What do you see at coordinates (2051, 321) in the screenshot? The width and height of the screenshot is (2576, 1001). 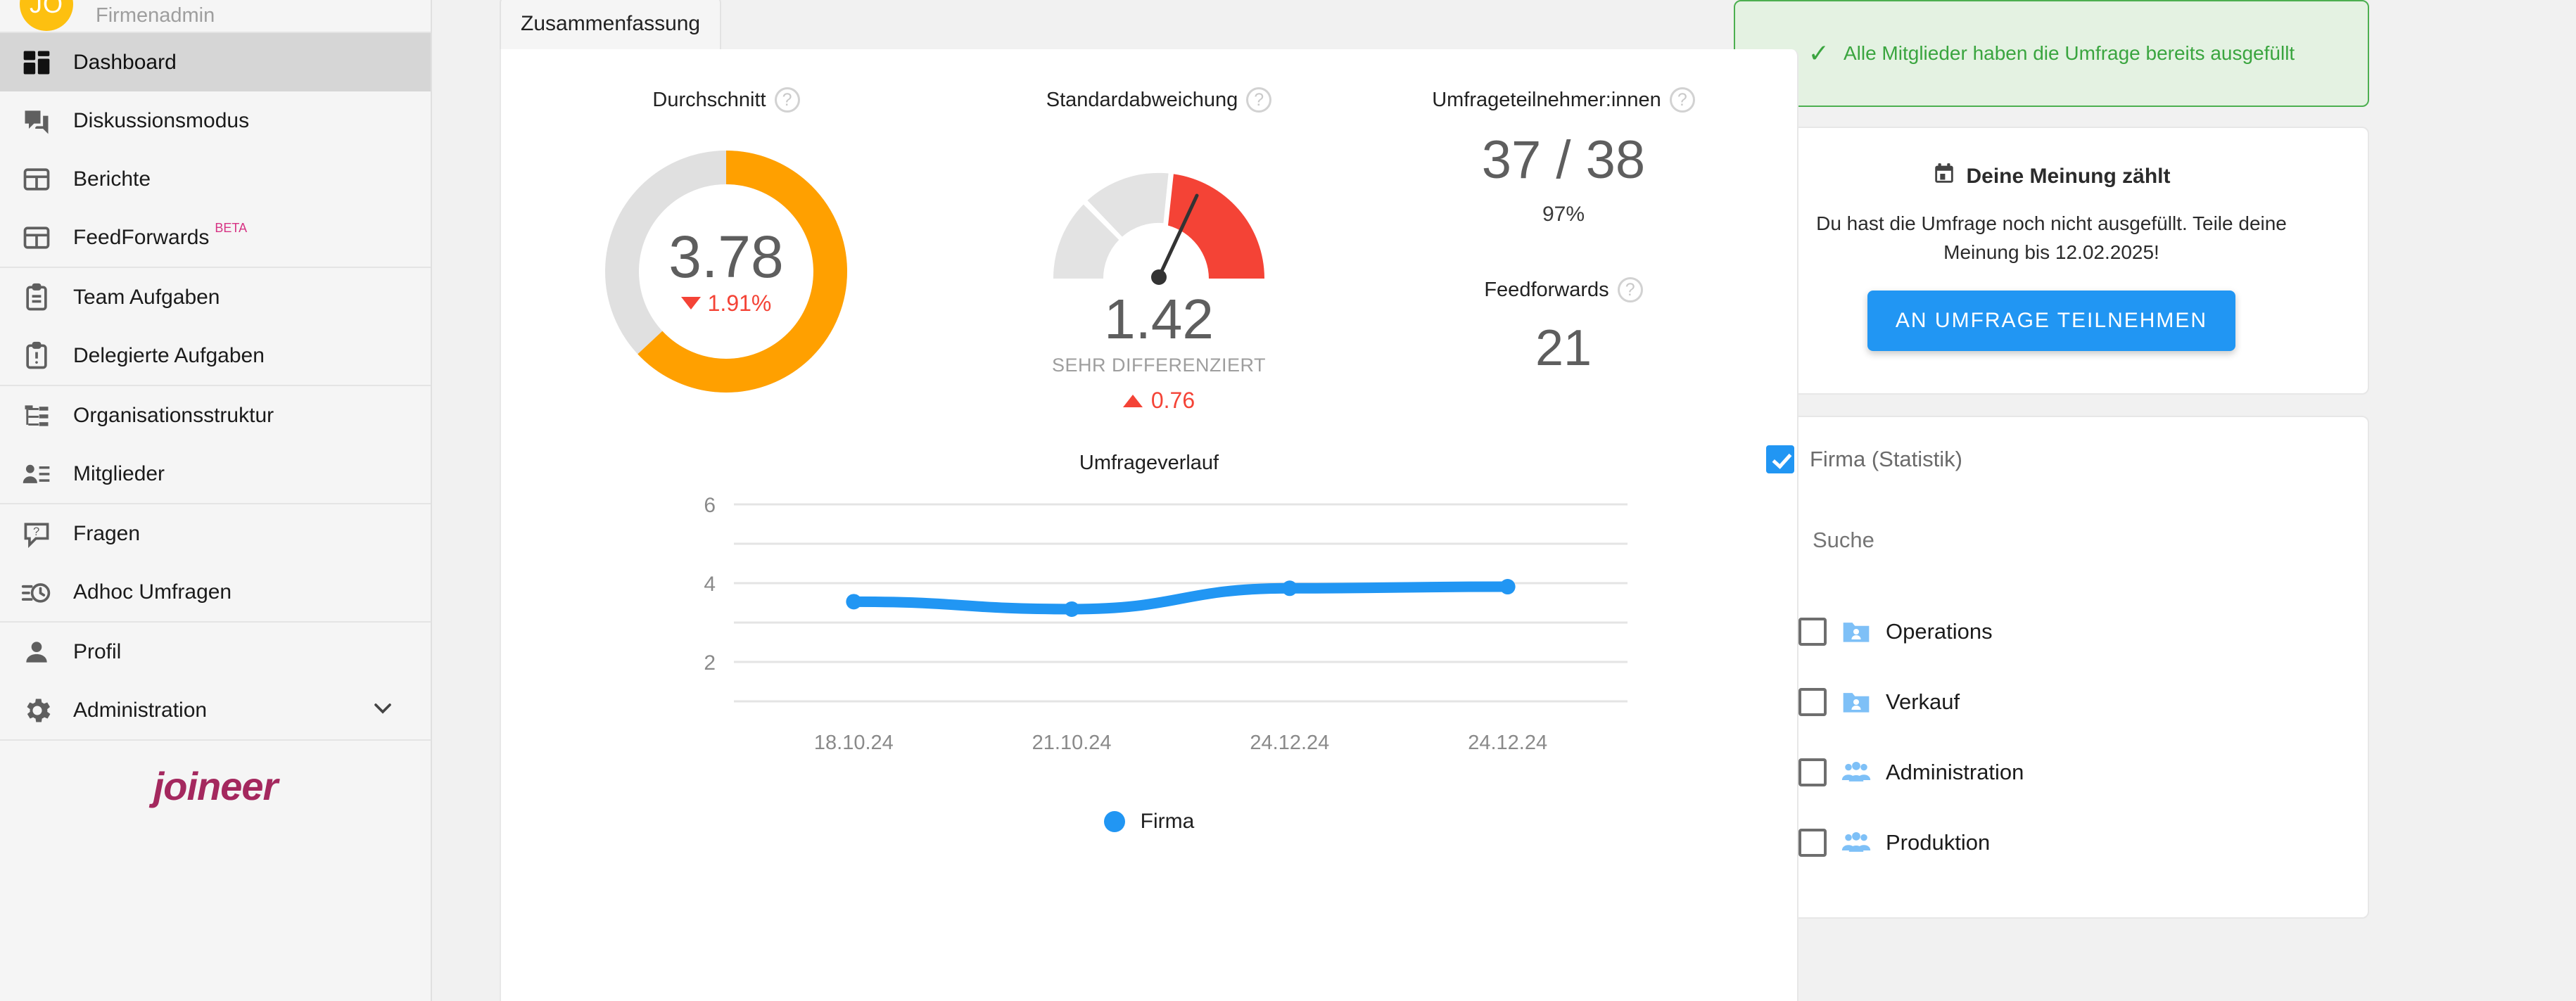 I see `participate-survey-button: AN UMFRAGE TEILNEHMEN` at bounding box center [2051, 321].